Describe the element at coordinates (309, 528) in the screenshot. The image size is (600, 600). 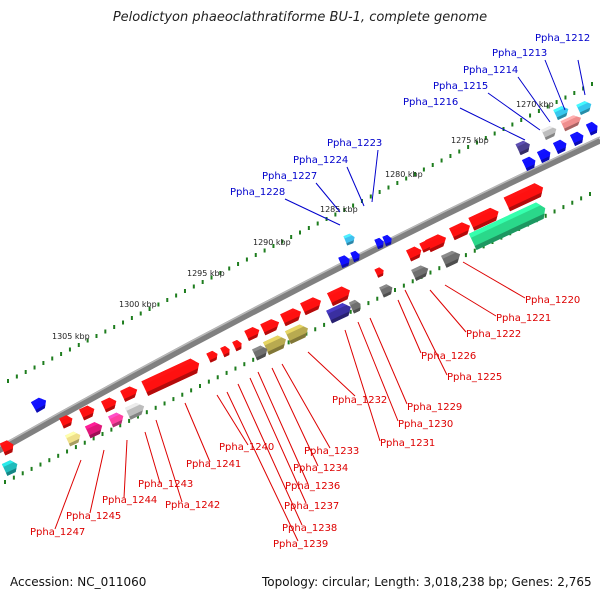
I see `gene-label: Ppha_1238` at that location.